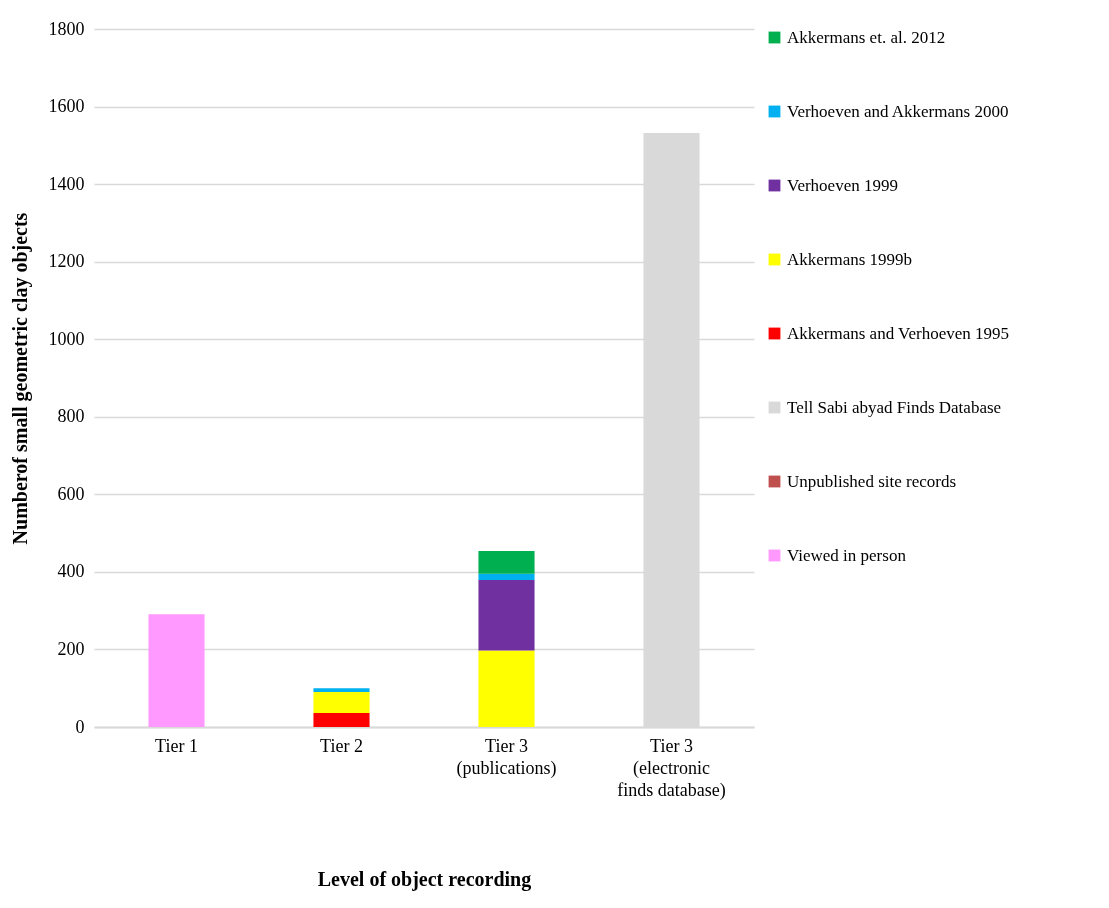  What do you see at coordinates (842, 185) in the screenshot?
I see `legend-label: Verhoeven 1999` at bounding box center [842, 185].